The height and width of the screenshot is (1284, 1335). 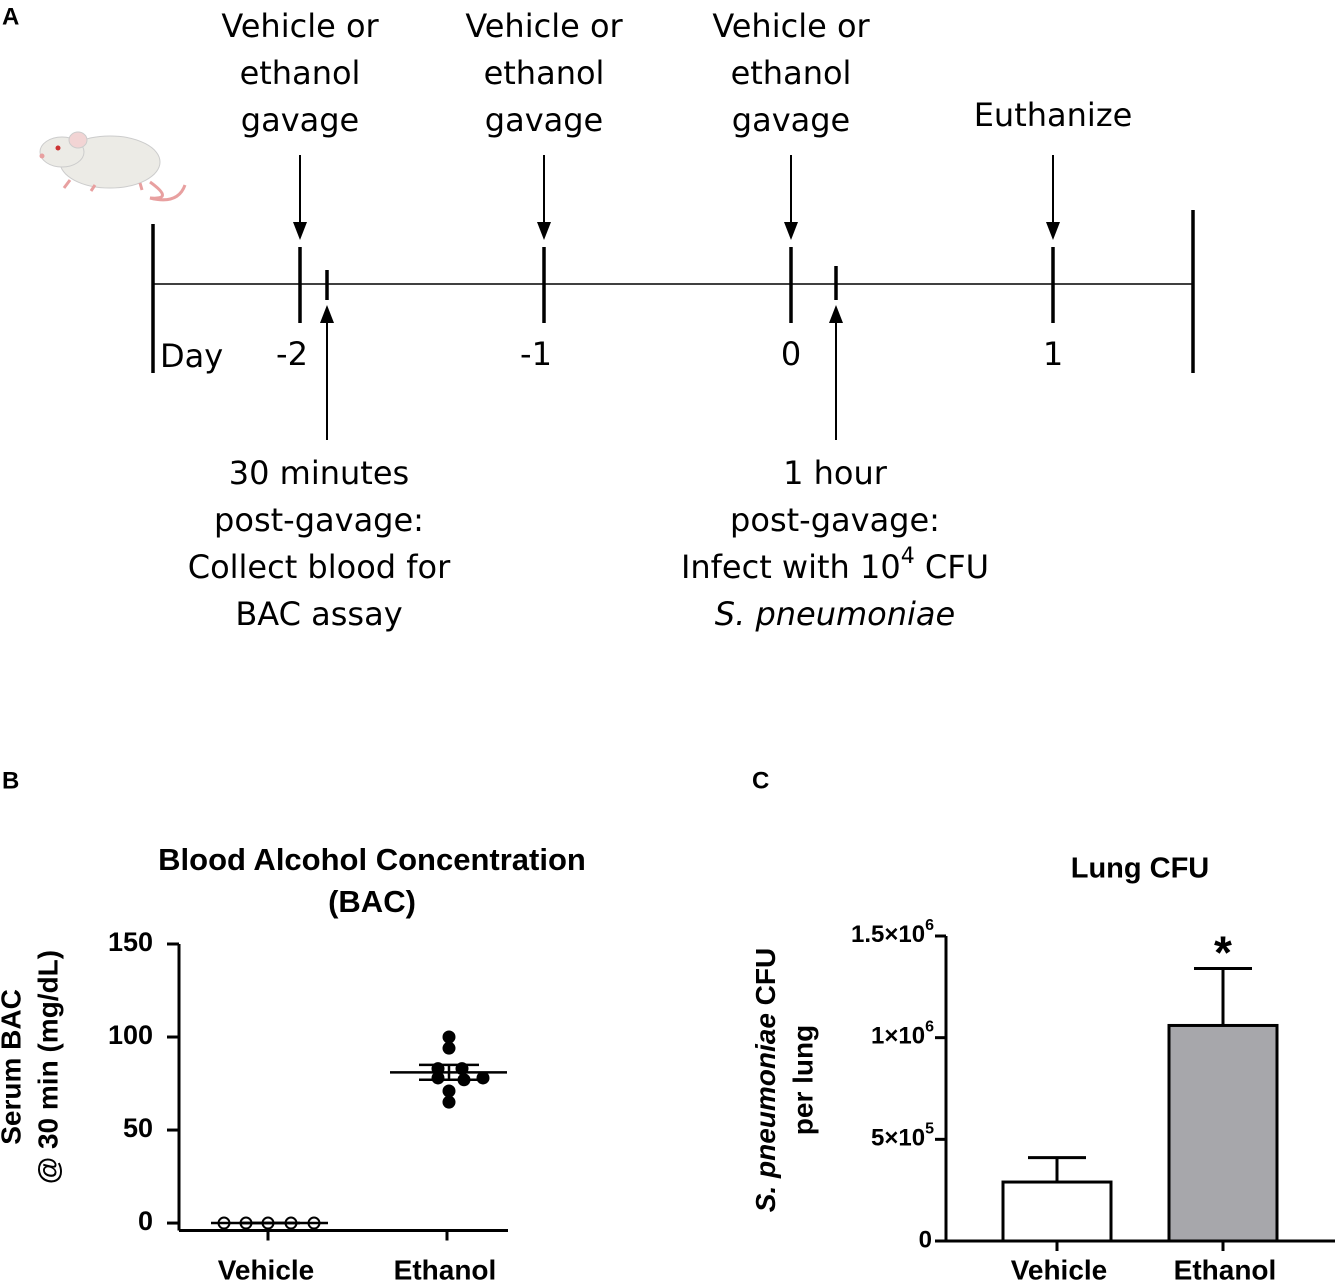 I want to click on note-line: Infect with 104 CFU, so click(x=835, y=565).